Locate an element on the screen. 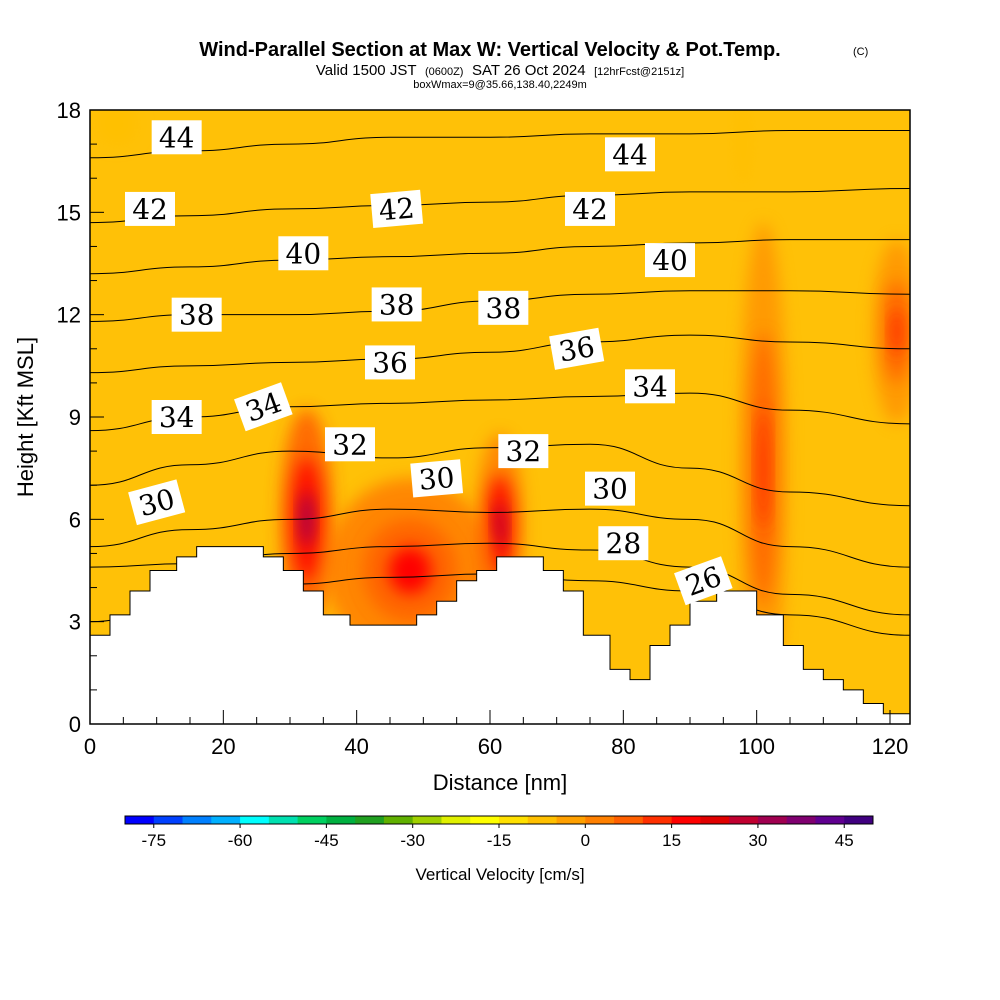  x-tick-label: 80 is located at coordinates (623, 746).